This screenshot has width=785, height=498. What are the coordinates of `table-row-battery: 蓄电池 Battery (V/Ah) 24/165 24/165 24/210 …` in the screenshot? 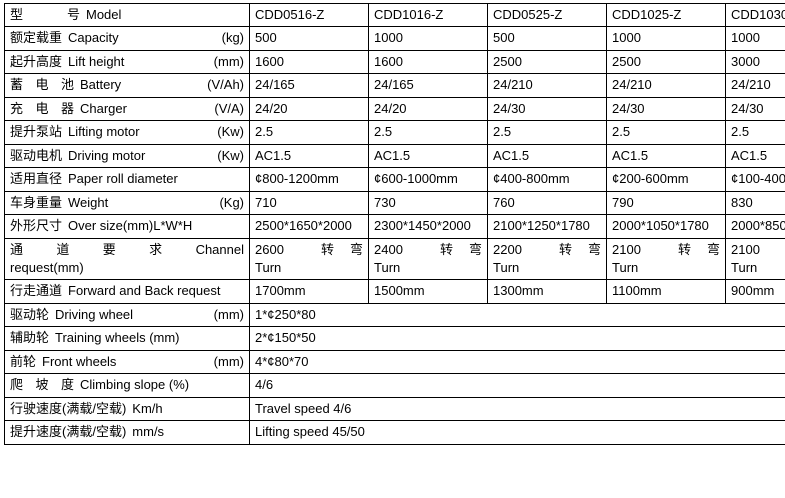 It's located at (394, 85).